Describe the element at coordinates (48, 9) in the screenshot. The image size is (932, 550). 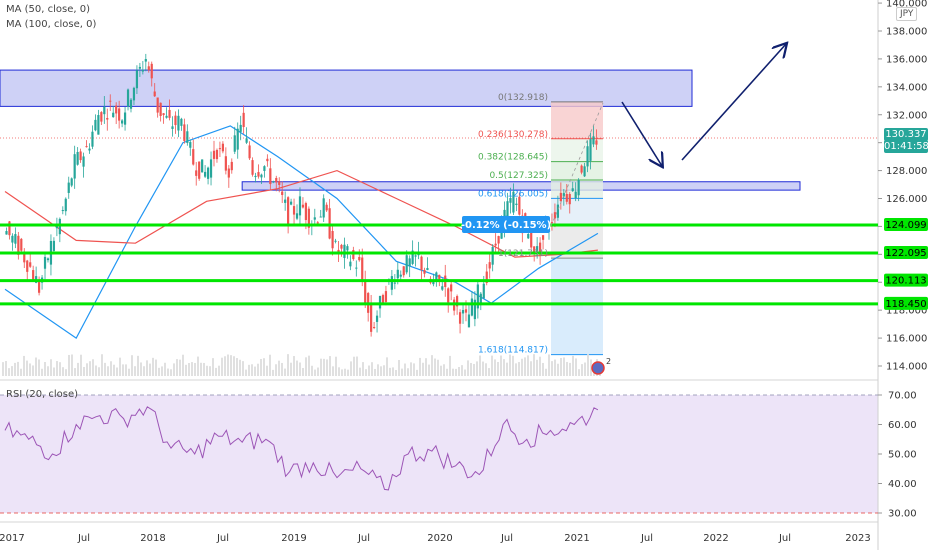
I see `ma50-legend: MA (50, close, 0)` at that location.